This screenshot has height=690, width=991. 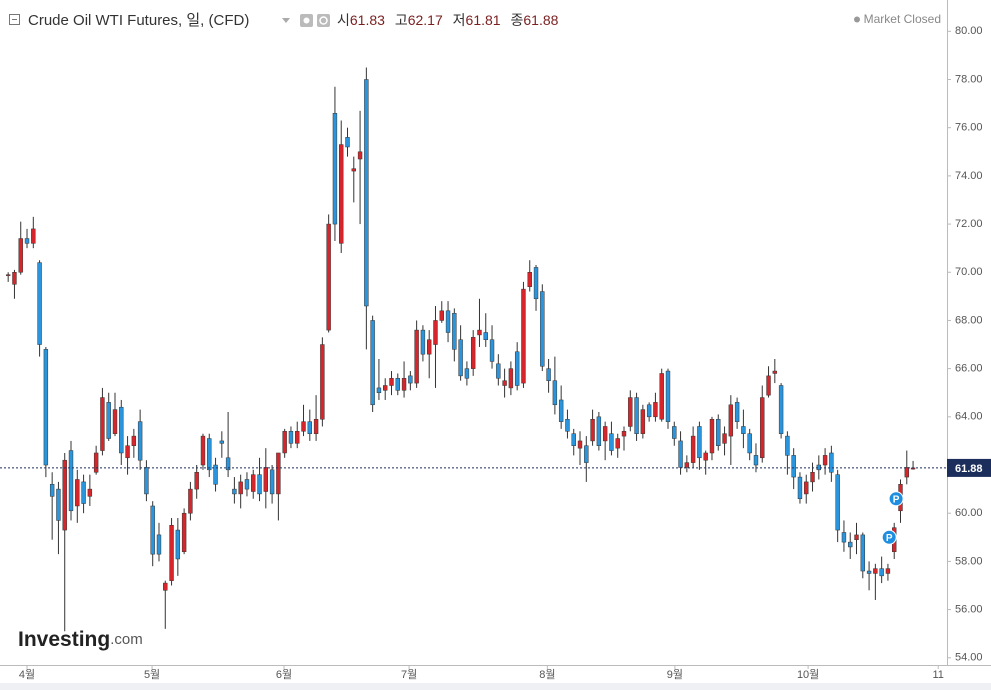 I want to click on x-tick-label: 4월, so click(x=27, y=674).